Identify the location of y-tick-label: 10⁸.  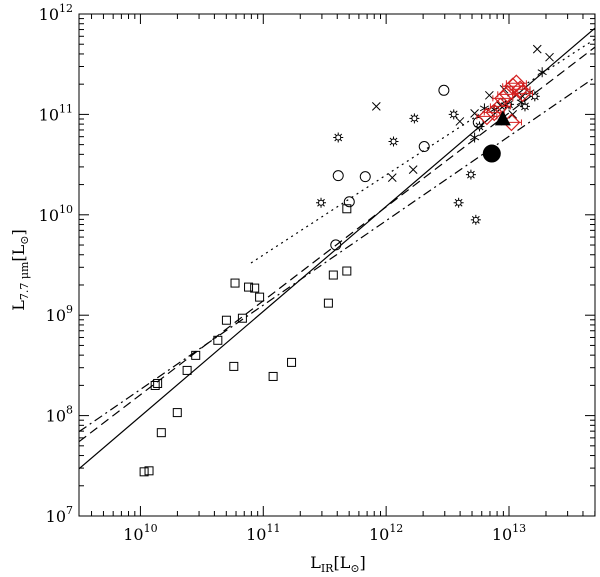
(59, 415).